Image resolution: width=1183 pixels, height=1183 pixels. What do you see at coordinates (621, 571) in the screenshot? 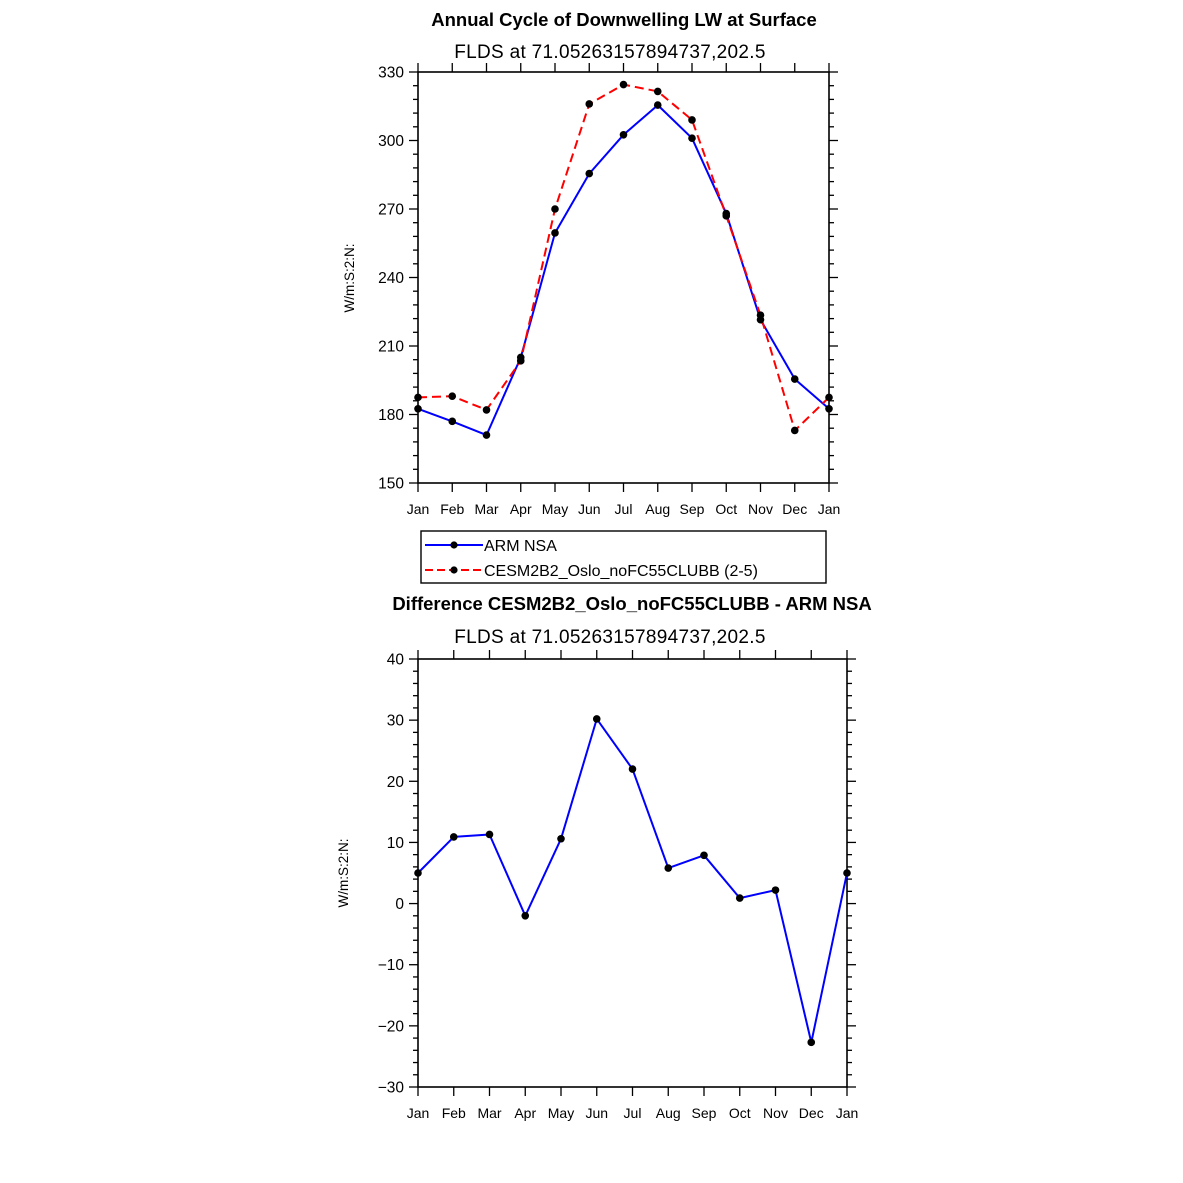
I see `legend-label-cesm2b2: CESM2B2_Oslo_noFC55CLUBB (2-5)` at bounding box center [621, 571].